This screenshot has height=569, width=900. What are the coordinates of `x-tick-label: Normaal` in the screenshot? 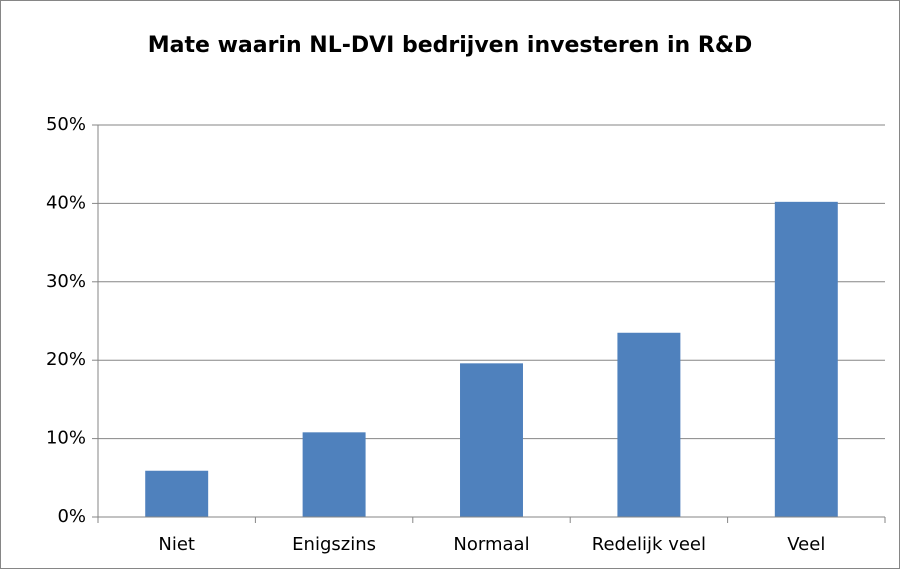 It's located at (491, 544).